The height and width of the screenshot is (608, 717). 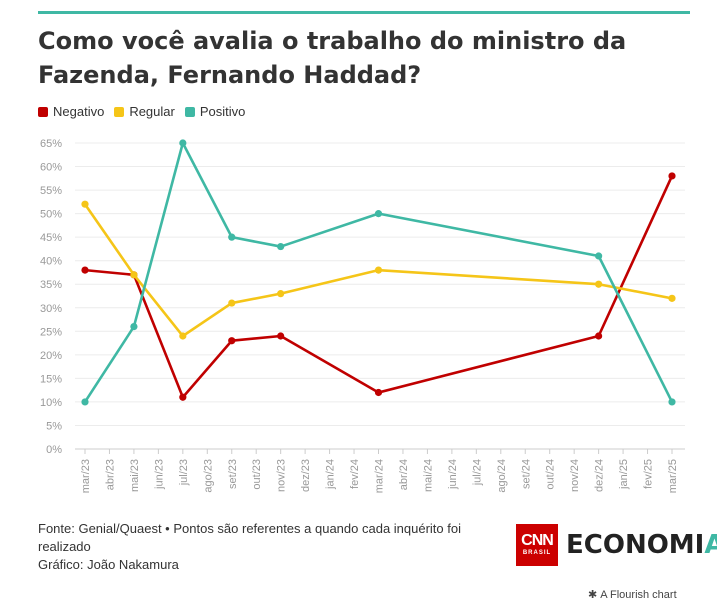 What do you see at coordinates (54, 426) in the screenshot?
I see `y-tick-label: 5%` at bounding box center [54, 426].